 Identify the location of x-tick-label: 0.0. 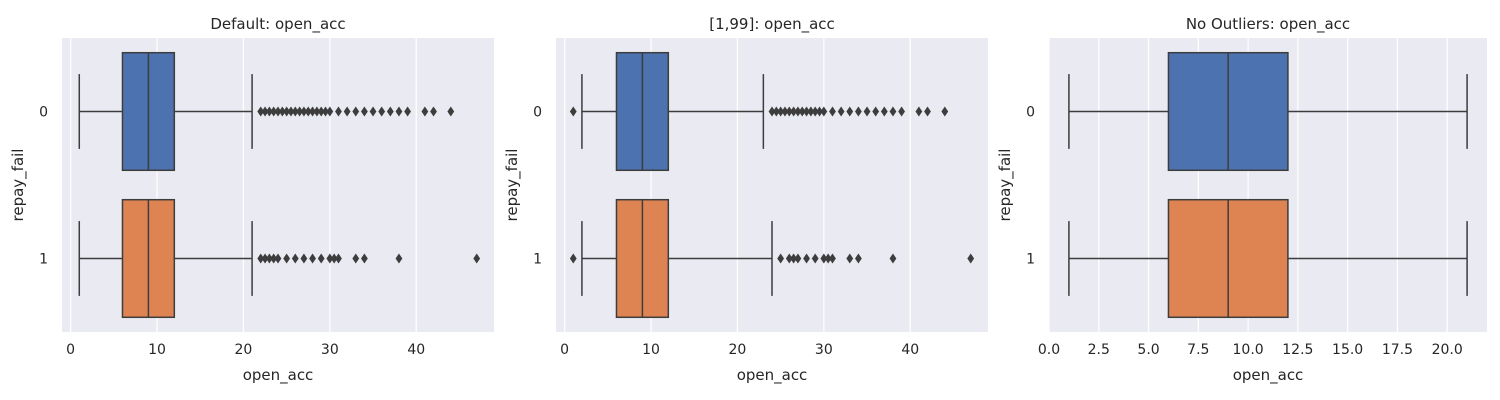
(1049, 350).